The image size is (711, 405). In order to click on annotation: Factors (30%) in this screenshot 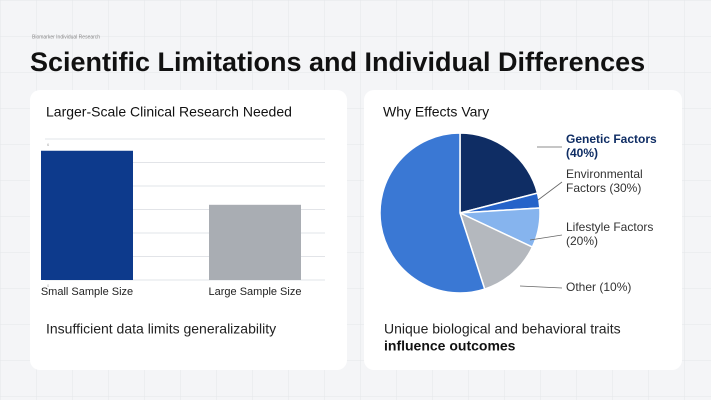, I will do `click(603, 188)`.